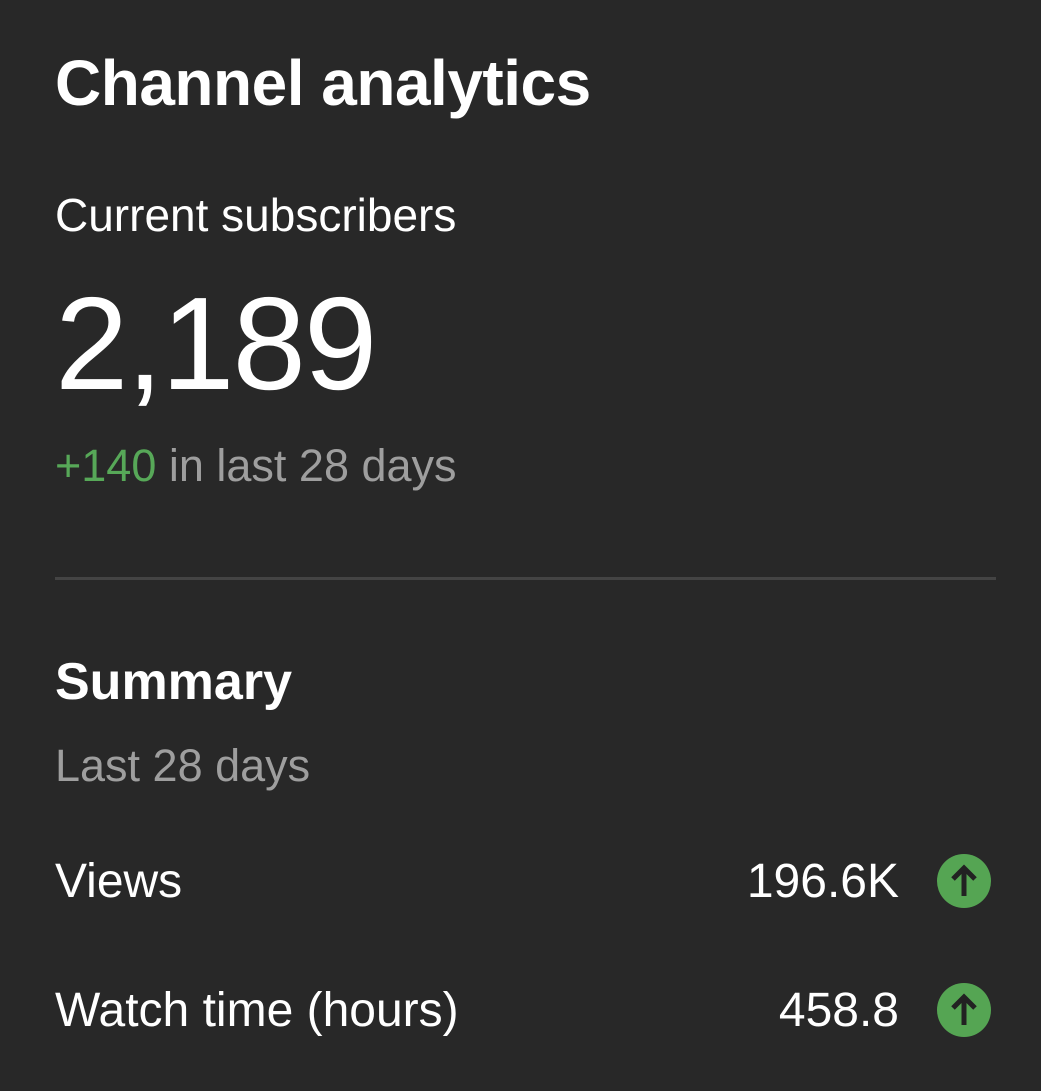 The height and width of the screenshot is (1091, 1041). What do you see at coordinates (256, 215) in the screenshot?
I see `subscribers-label: Current subscribers` at bounding box center [256, 215].